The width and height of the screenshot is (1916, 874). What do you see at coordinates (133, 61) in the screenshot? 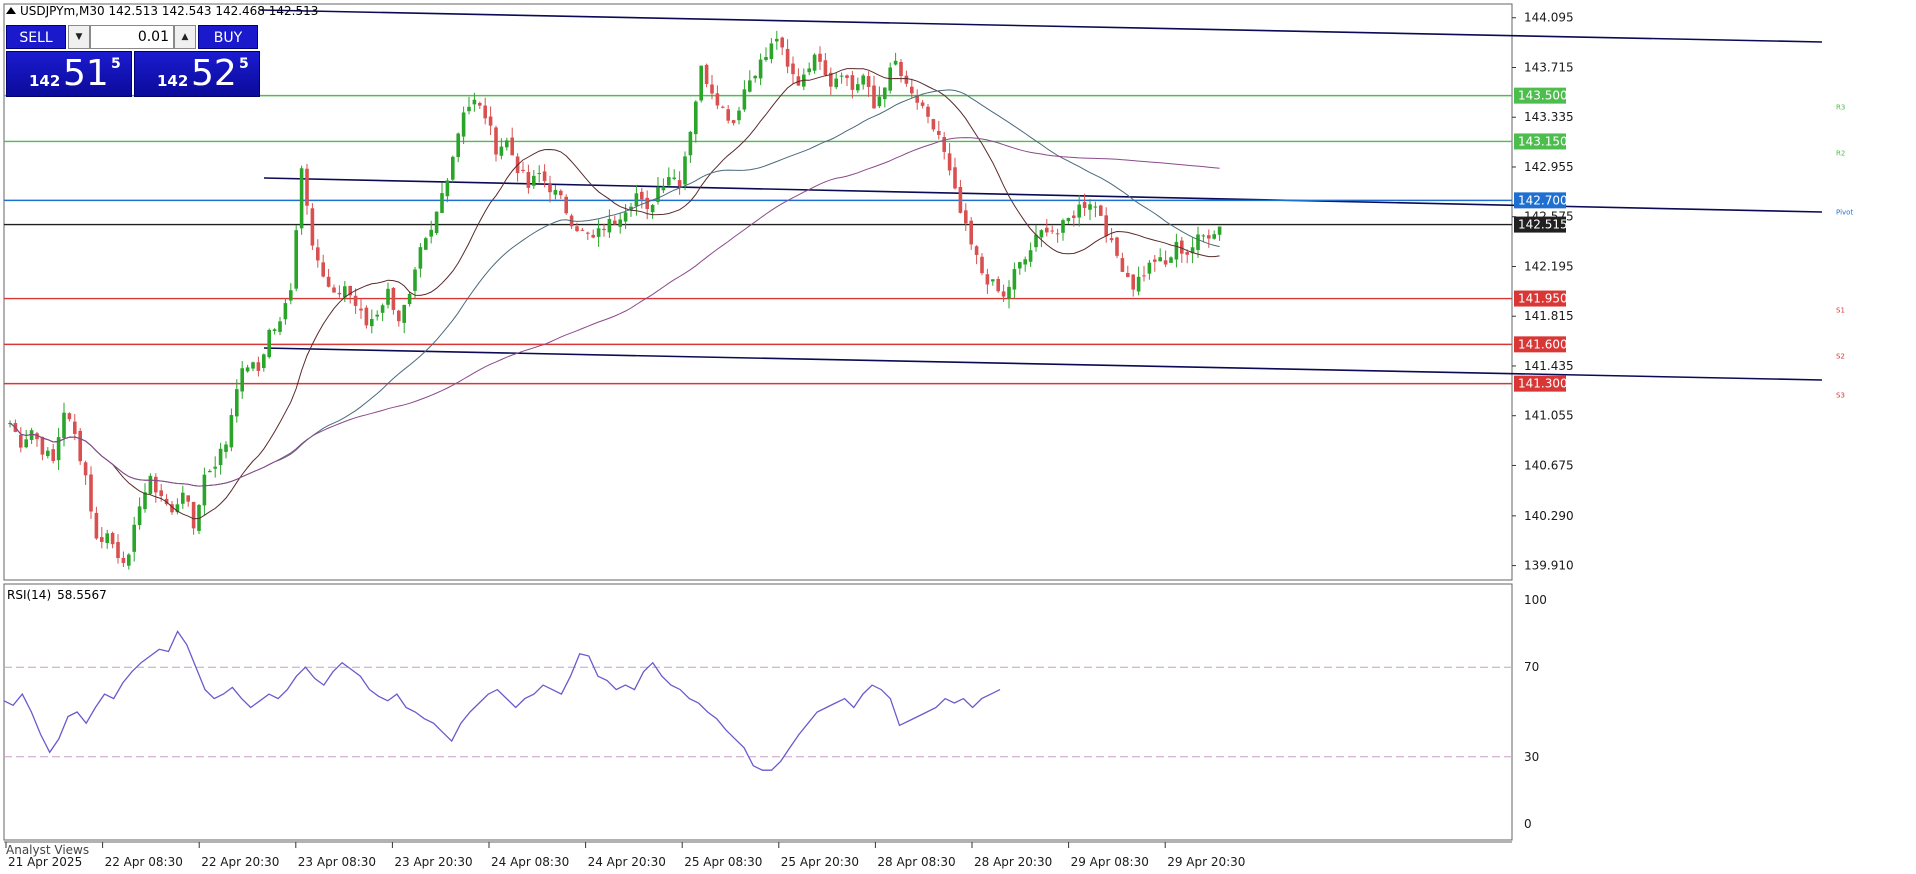
I see `one-click-trading-panel: SELL ▼ ▲ BUY 142 51 5 142 52 5` at bounding box center [133, 61].